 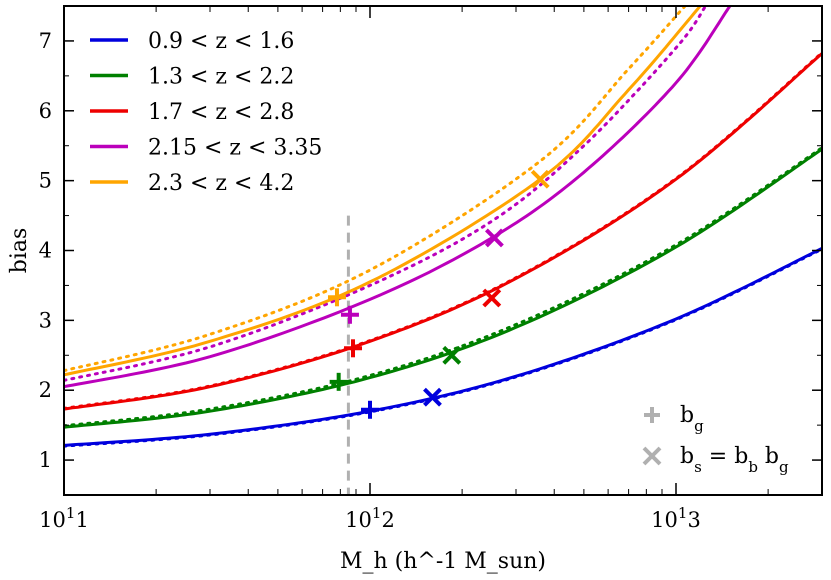 What do you see at coordinates (734, 460) in the screenshot?
I see `marker-legend-label-1: bs = bb bg` at bounding box center [734, 460].